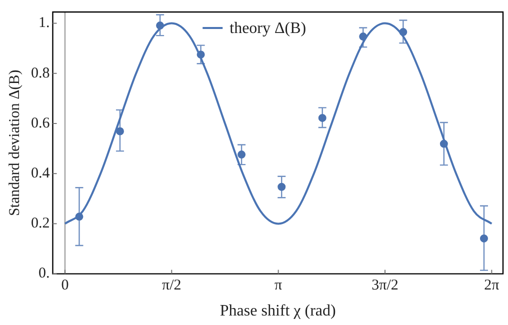  I want to click on y-tick-label: 0.6, so click(40, 123).